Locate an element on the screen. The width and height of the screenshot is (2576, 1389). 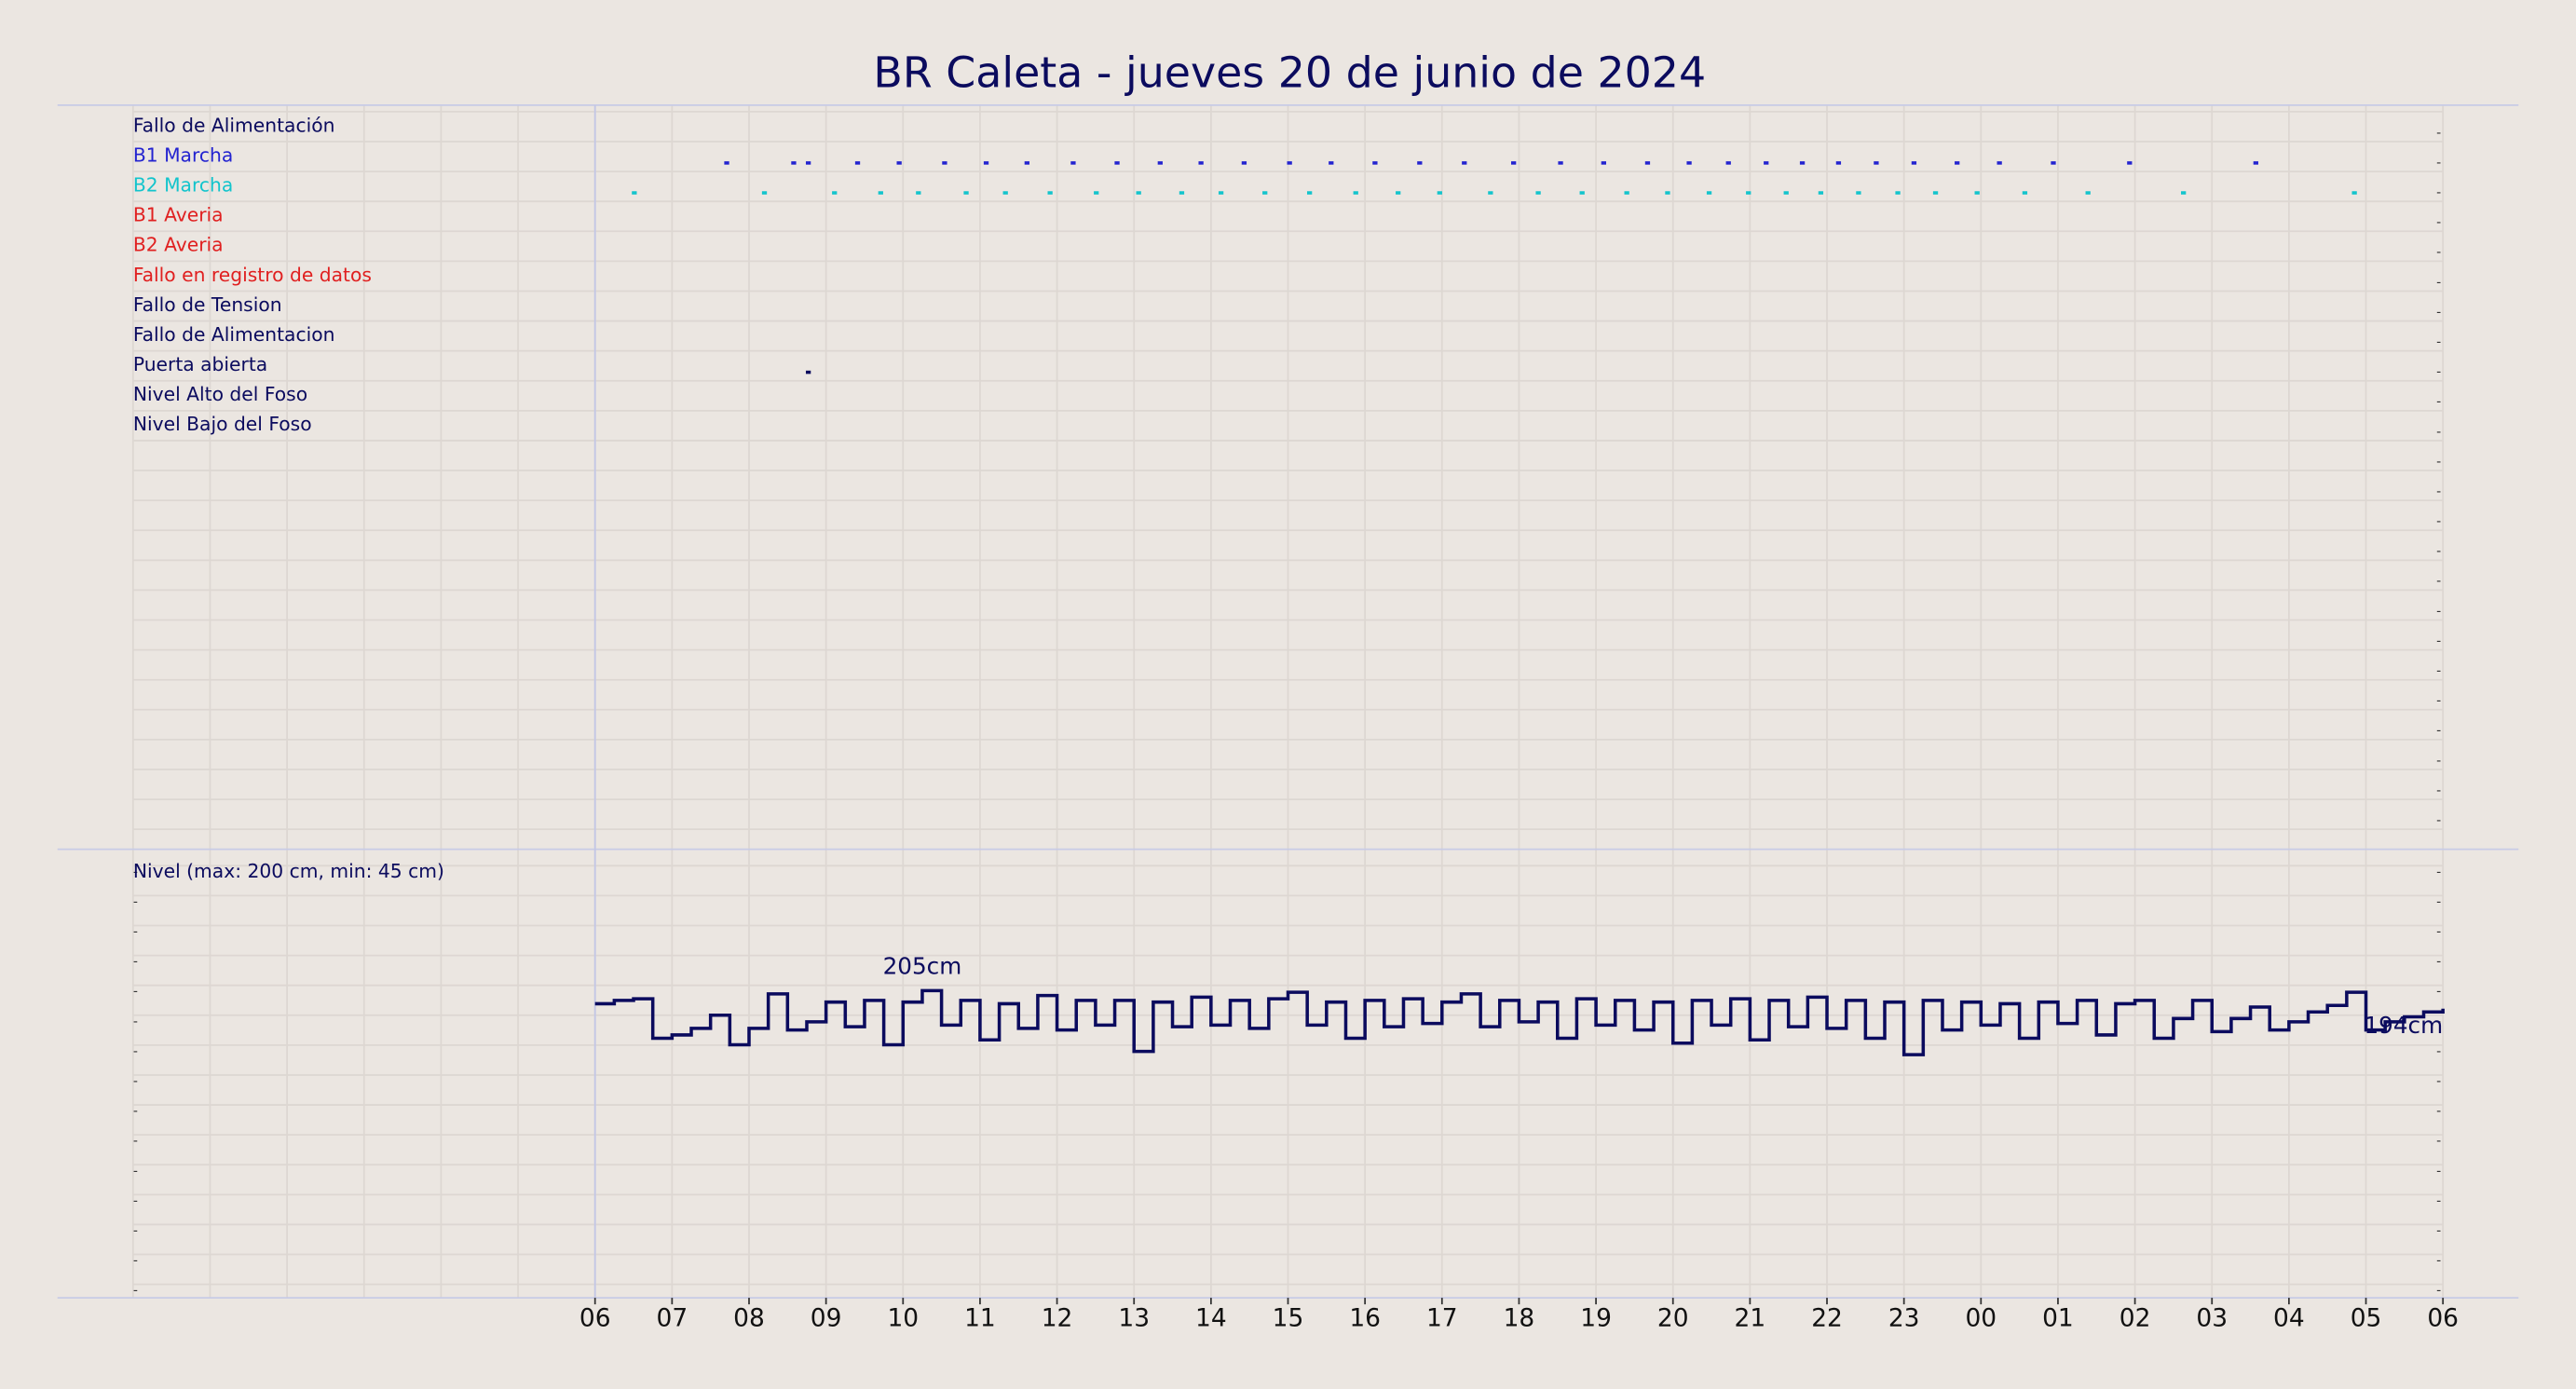
annotation: 205cm is located at coordinates (922, 966).